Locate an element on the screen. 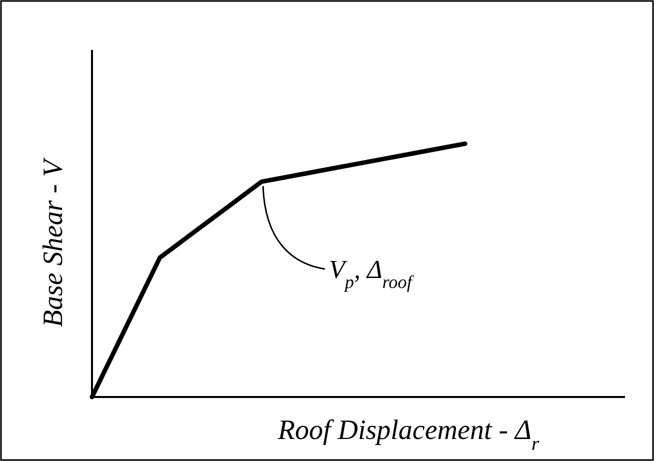  y-axis-title: Base Shear - V is located at coordinates (53, 242).